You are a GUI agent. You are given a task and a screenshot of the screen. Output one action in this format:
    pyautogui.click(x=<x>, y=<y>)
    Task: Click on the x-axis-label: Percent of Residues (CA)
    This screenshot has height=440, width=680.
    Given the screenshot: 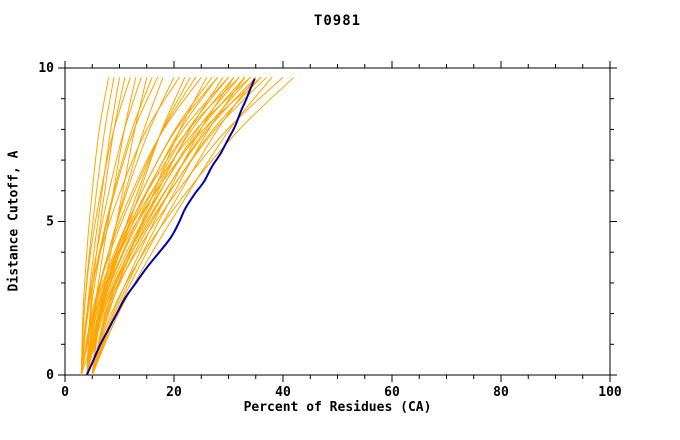 What is the action you would take?
    pyautogui.click(x=337, y=407)
    